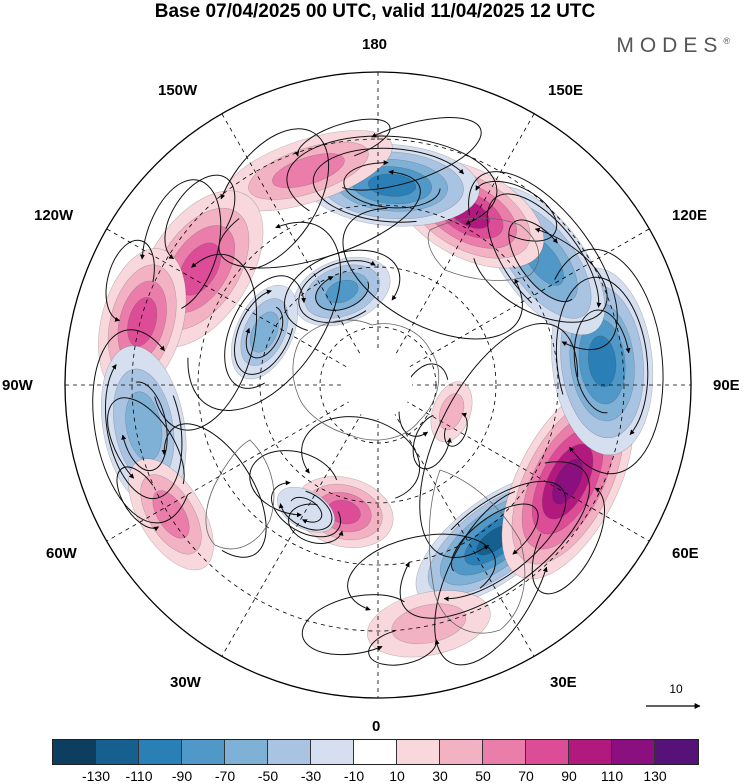 The image size is (750, 784). I want to click on colorbar-tick-label: -30, so click(311, 776).